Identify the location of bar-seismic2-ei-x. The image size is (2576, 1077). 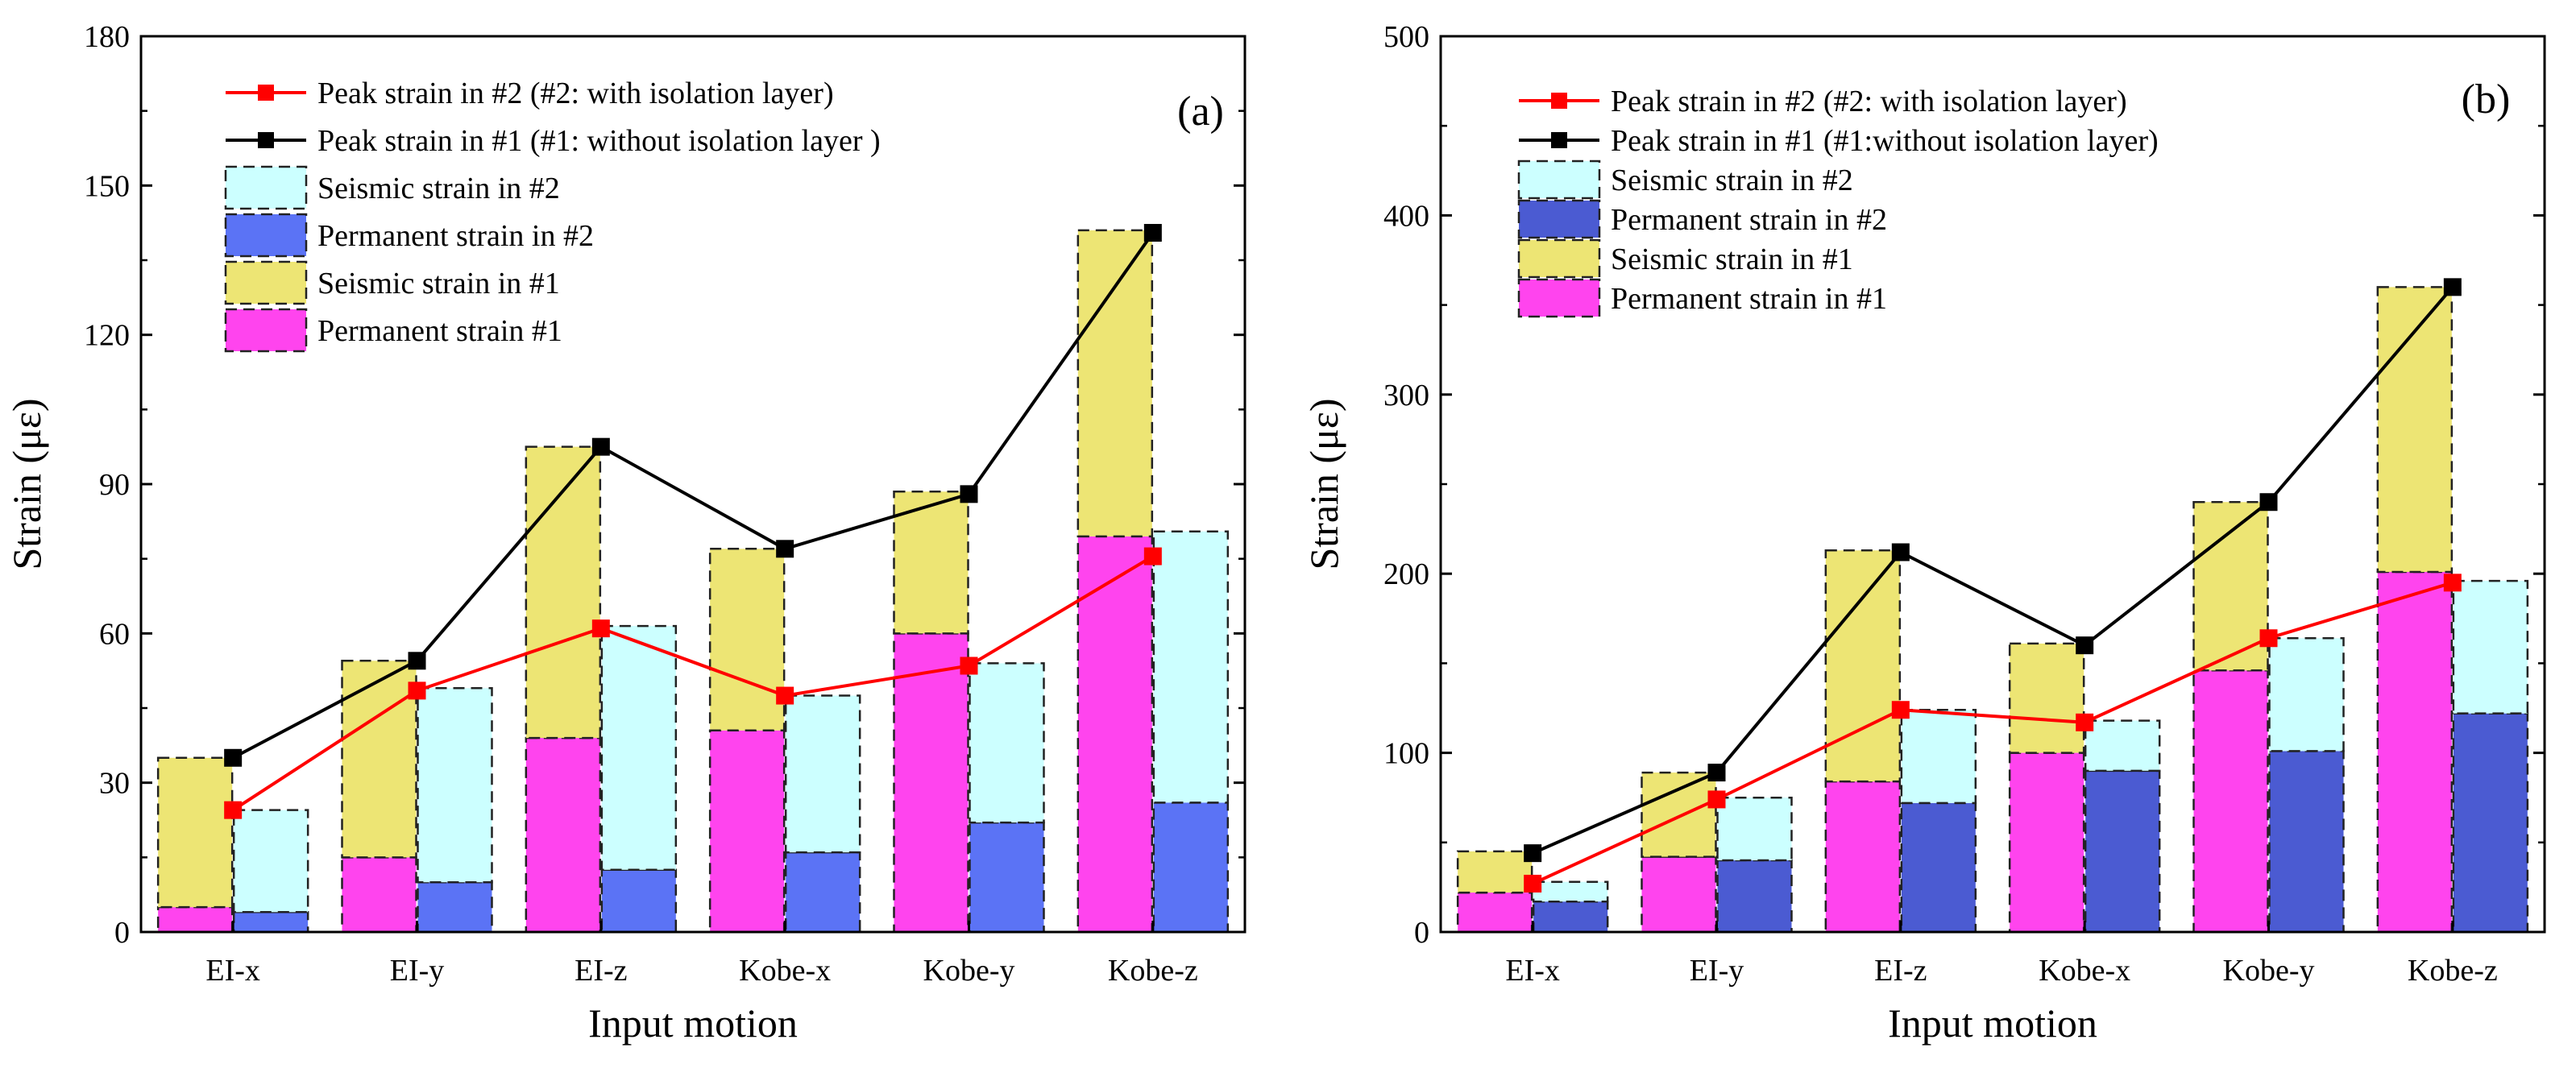
(270, 861).